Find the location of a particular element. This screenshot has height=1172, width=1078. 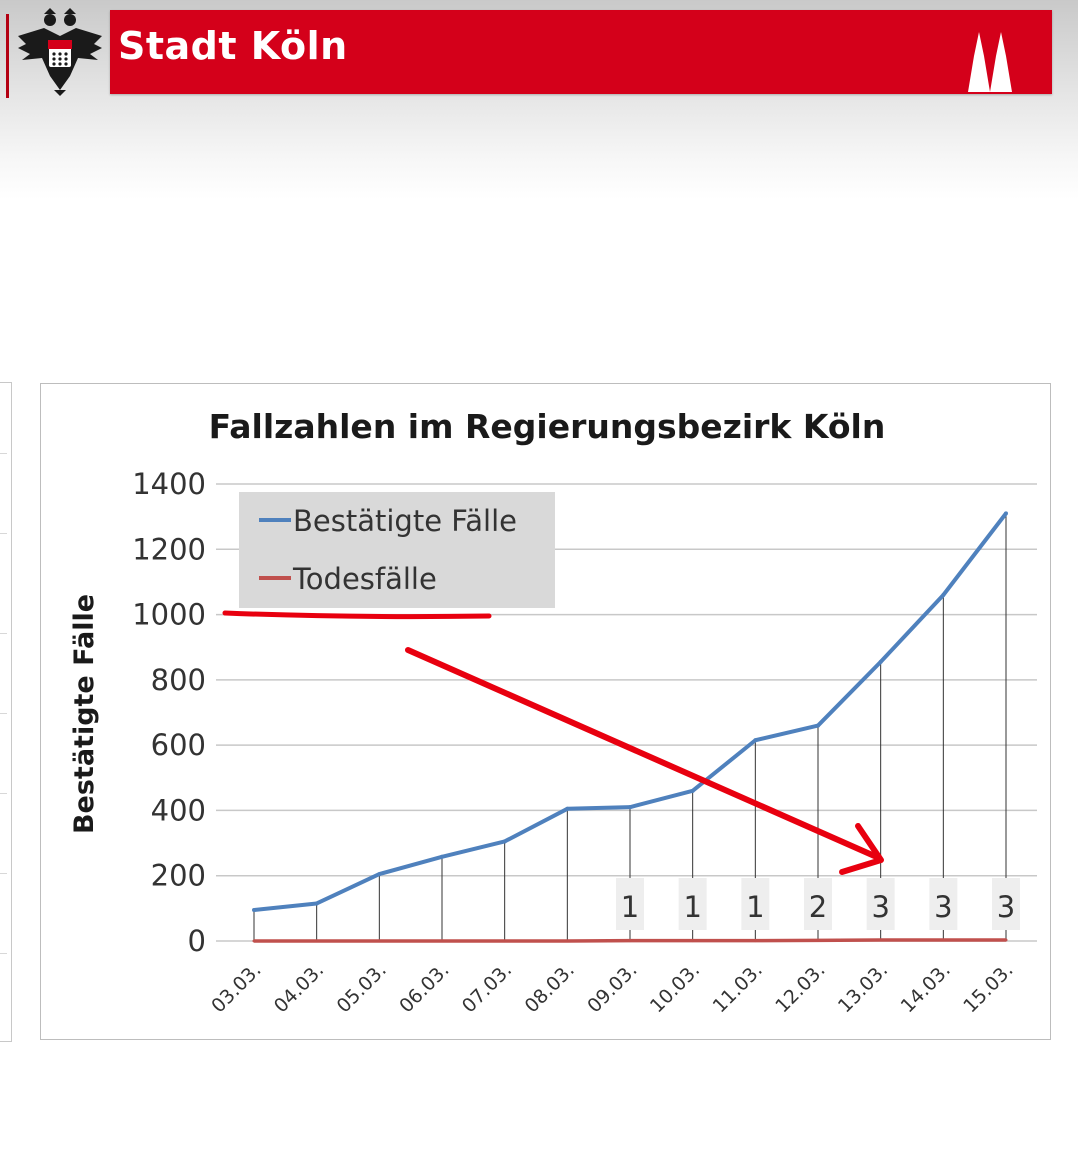

chart-legend: Bestätigte Fälle Todesfälle is located at coordinates (397, 550).